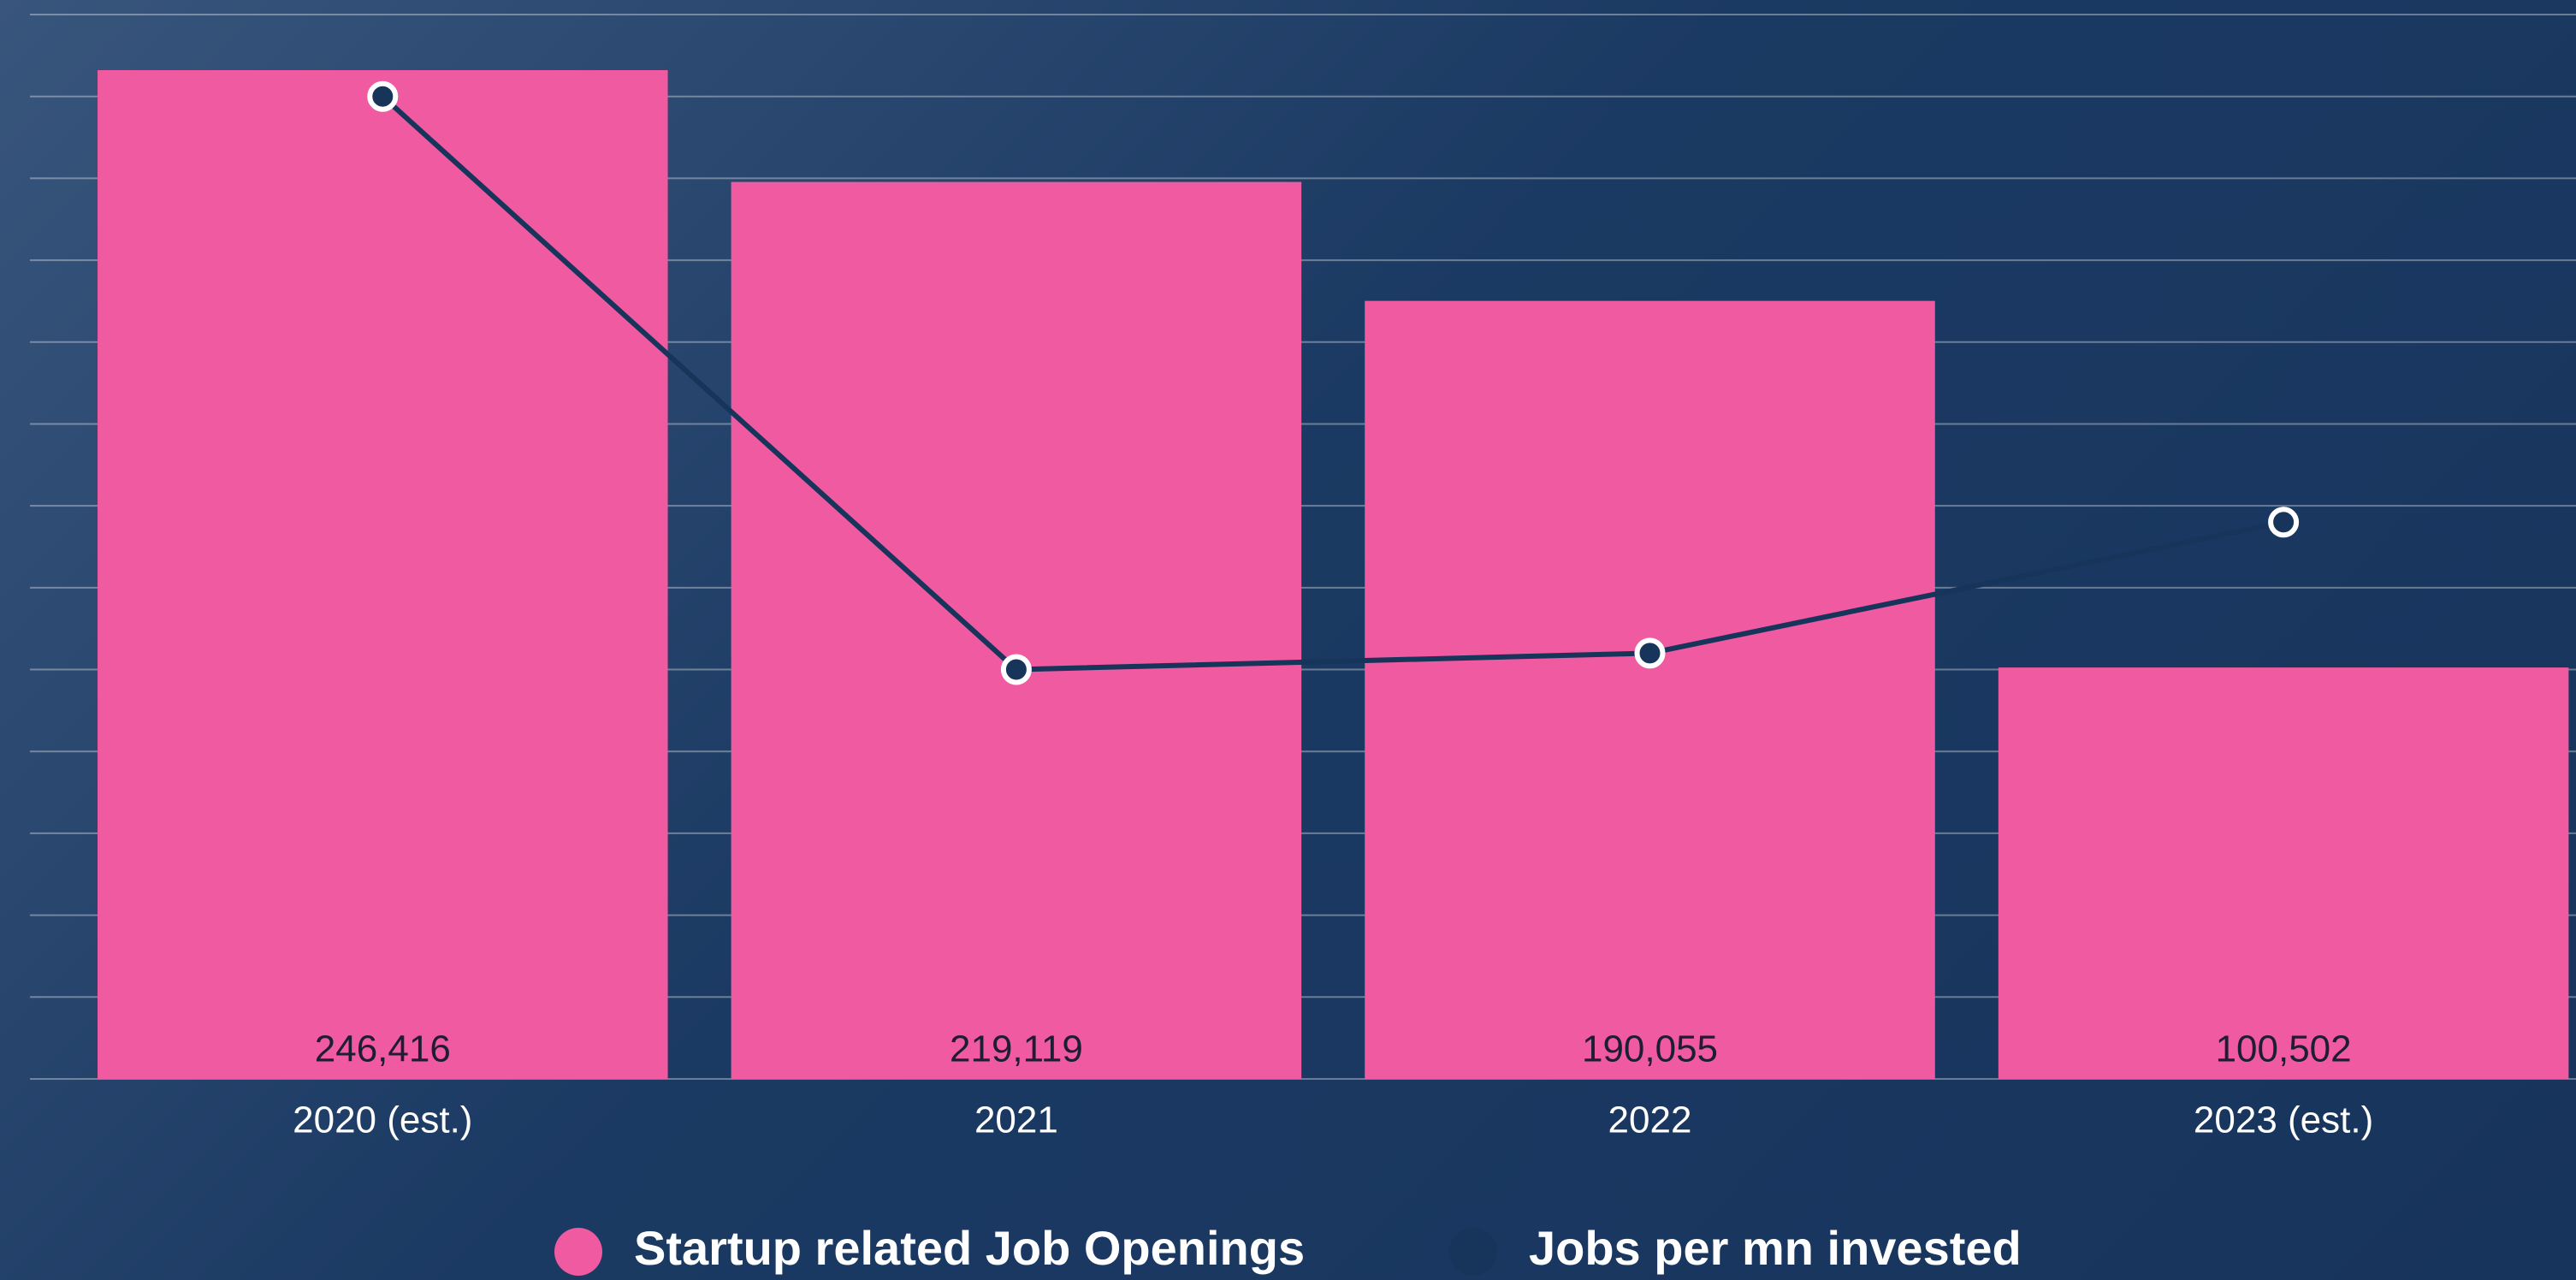 The image size is (2576, 1280). Describe the element at coordinates (383, 1049) in the screenshot. I see `value-label: 246,416` at that location.